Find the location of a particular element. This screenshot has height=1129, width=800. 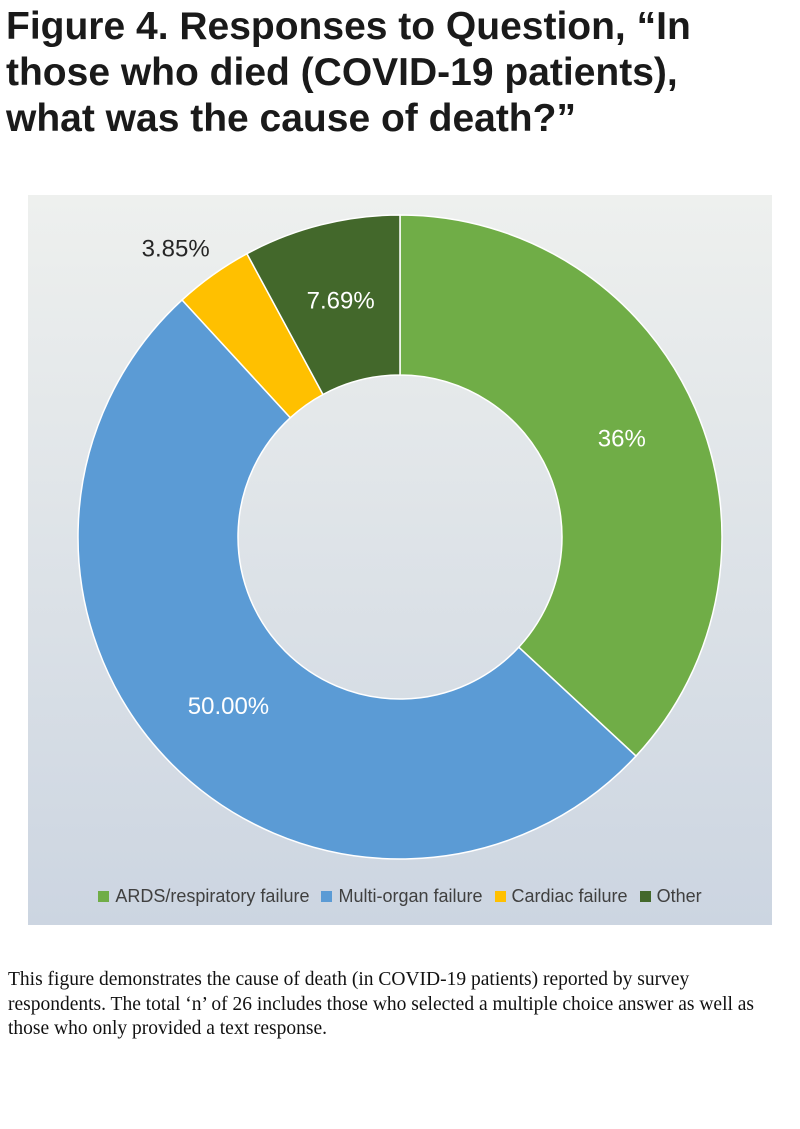

donut-slice is located at coordinates (323, 305).